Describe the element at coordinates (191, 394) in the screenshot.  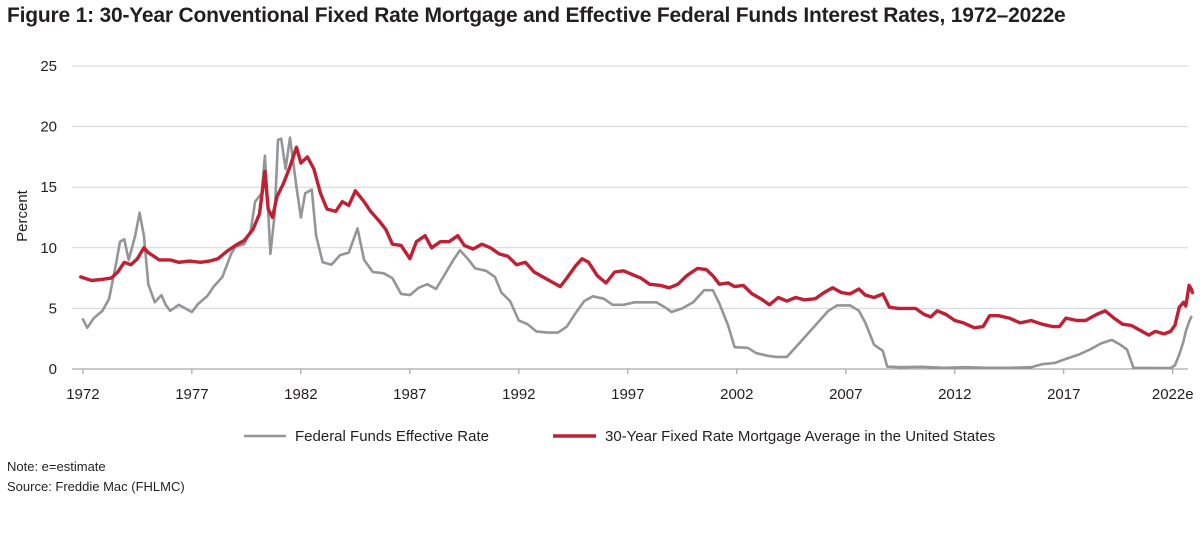
I see `x-tick-label: 1977` at that location.